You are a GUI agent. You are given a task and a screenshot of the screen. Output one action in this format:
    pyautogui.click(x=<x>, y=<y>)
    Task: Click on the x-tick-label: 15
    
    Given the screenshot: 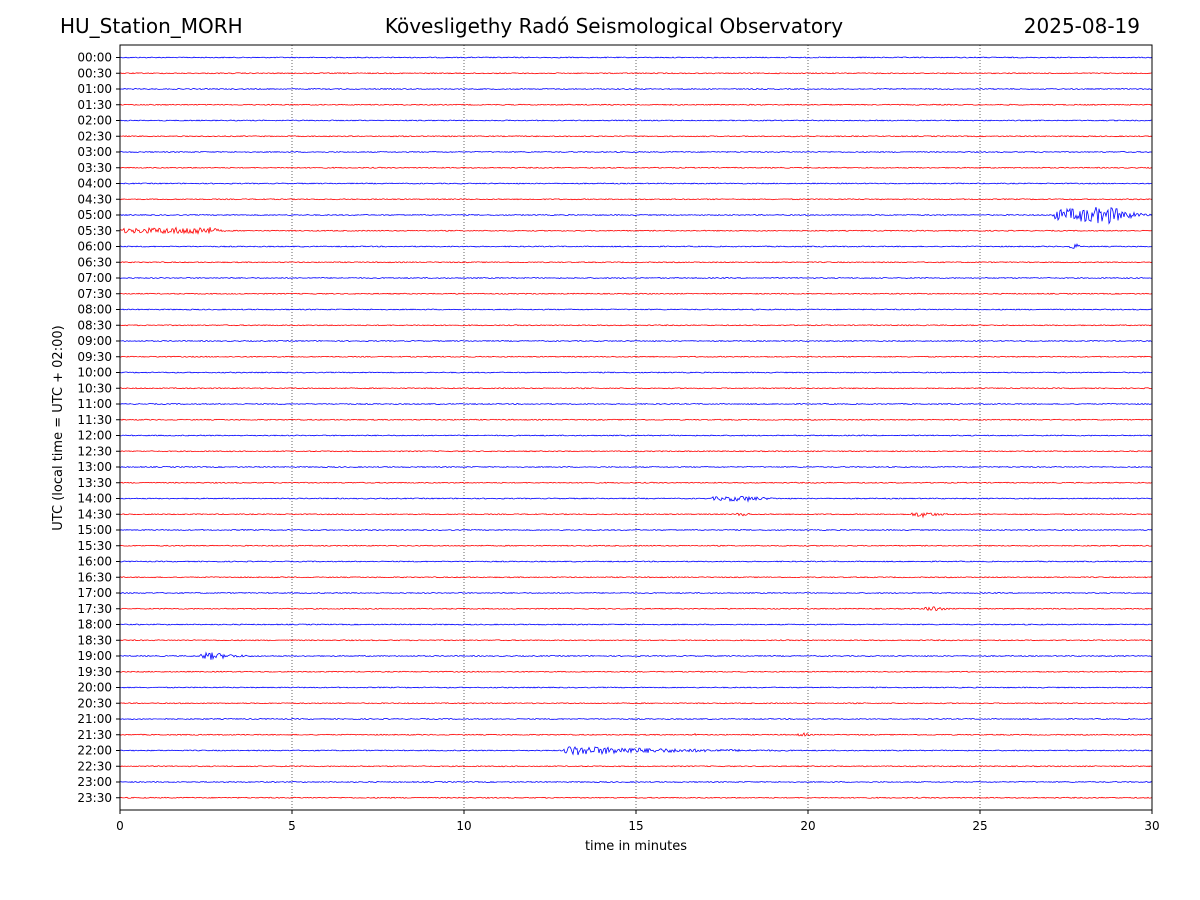 What is the action you would take?
    pyautogui.click(x=635, y=826)
    